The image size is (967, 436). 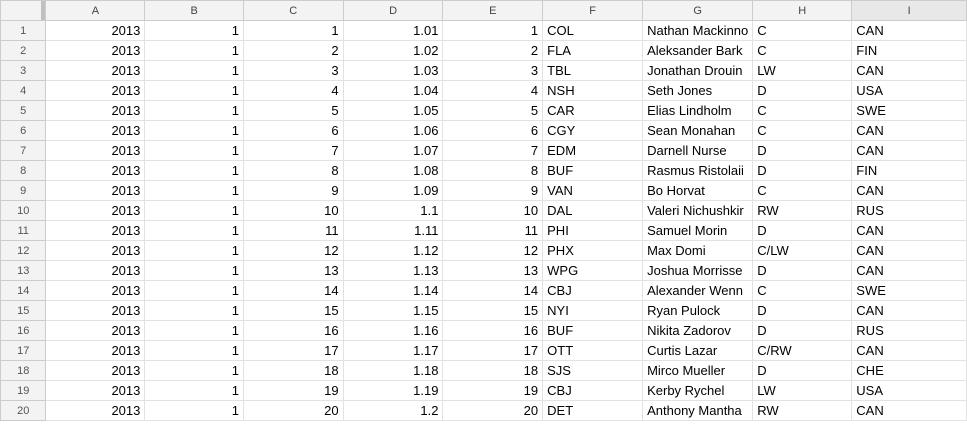 What do you see at coordinates (293, 310) in the screenshot?
I see `cell-c: 15` at bounding box center [293, 310].